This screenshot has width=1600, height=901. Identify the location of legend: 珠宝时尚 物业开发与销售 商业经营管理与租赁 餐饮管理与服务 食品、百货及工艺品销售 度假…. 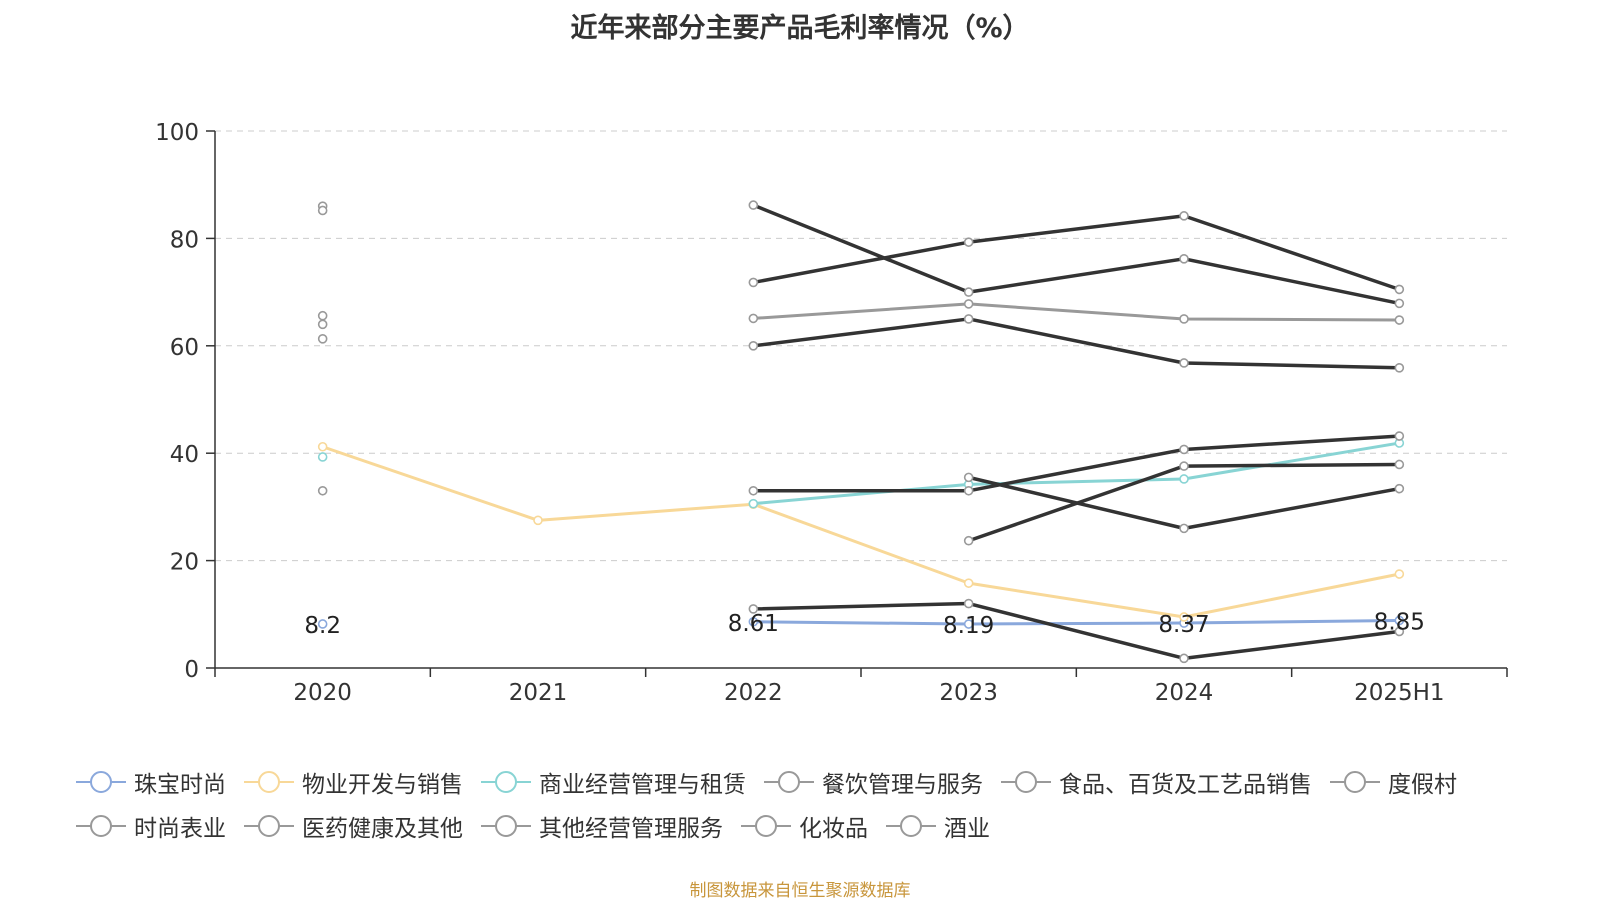
(816, 804).